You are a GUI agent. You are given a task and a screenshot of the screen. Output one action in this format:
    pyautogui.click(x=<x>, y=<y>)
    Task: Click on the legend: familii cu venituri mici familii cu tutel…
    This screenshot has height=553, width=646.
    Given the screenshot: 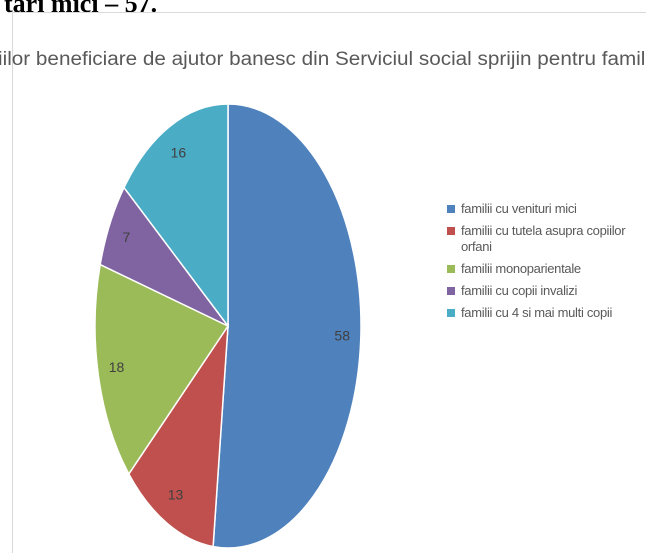 What is the action you would take?
    pyautogui.click(x=542, y=264)
    